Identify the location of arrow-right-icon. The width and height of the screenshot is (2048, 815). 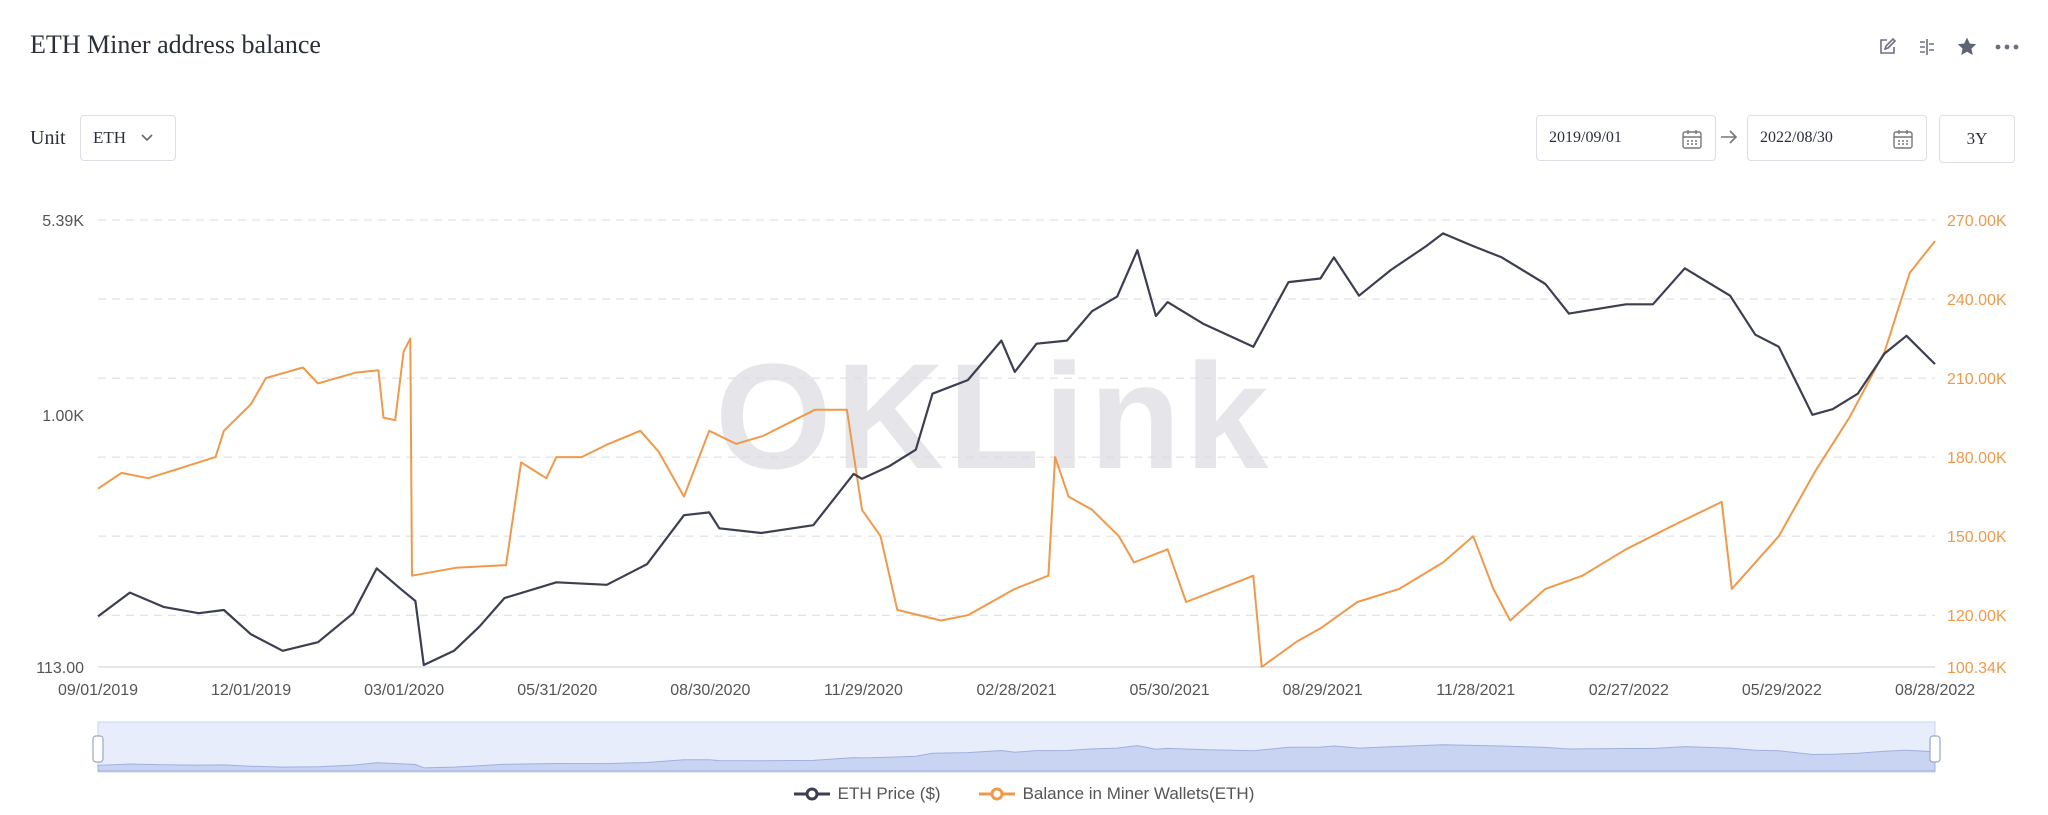
(1729, 137).